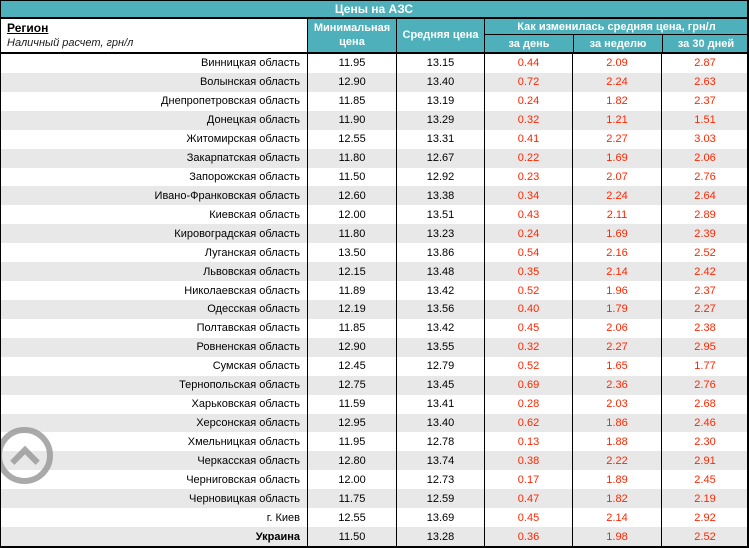  Describe the element at coordinates (248, 328) in the screenshot. I see `region-cell: Полтавская область` at that location.